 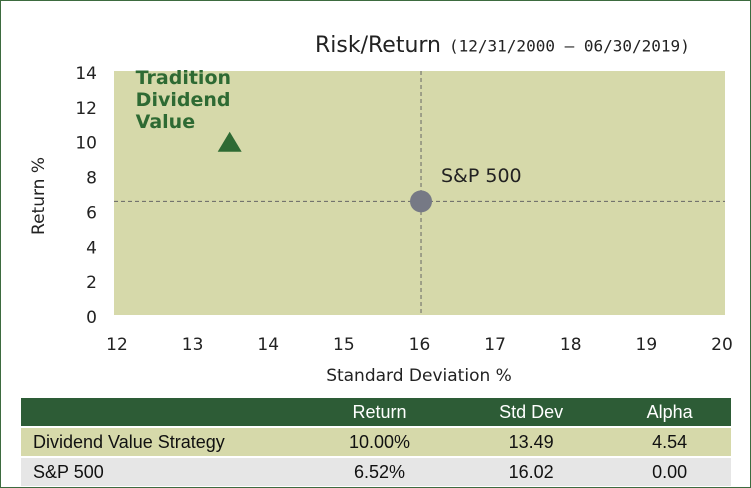 What do you see at coordinates (421, 201) in the screenshot?
I see `circle-marker` at bounding box center [421, 201].